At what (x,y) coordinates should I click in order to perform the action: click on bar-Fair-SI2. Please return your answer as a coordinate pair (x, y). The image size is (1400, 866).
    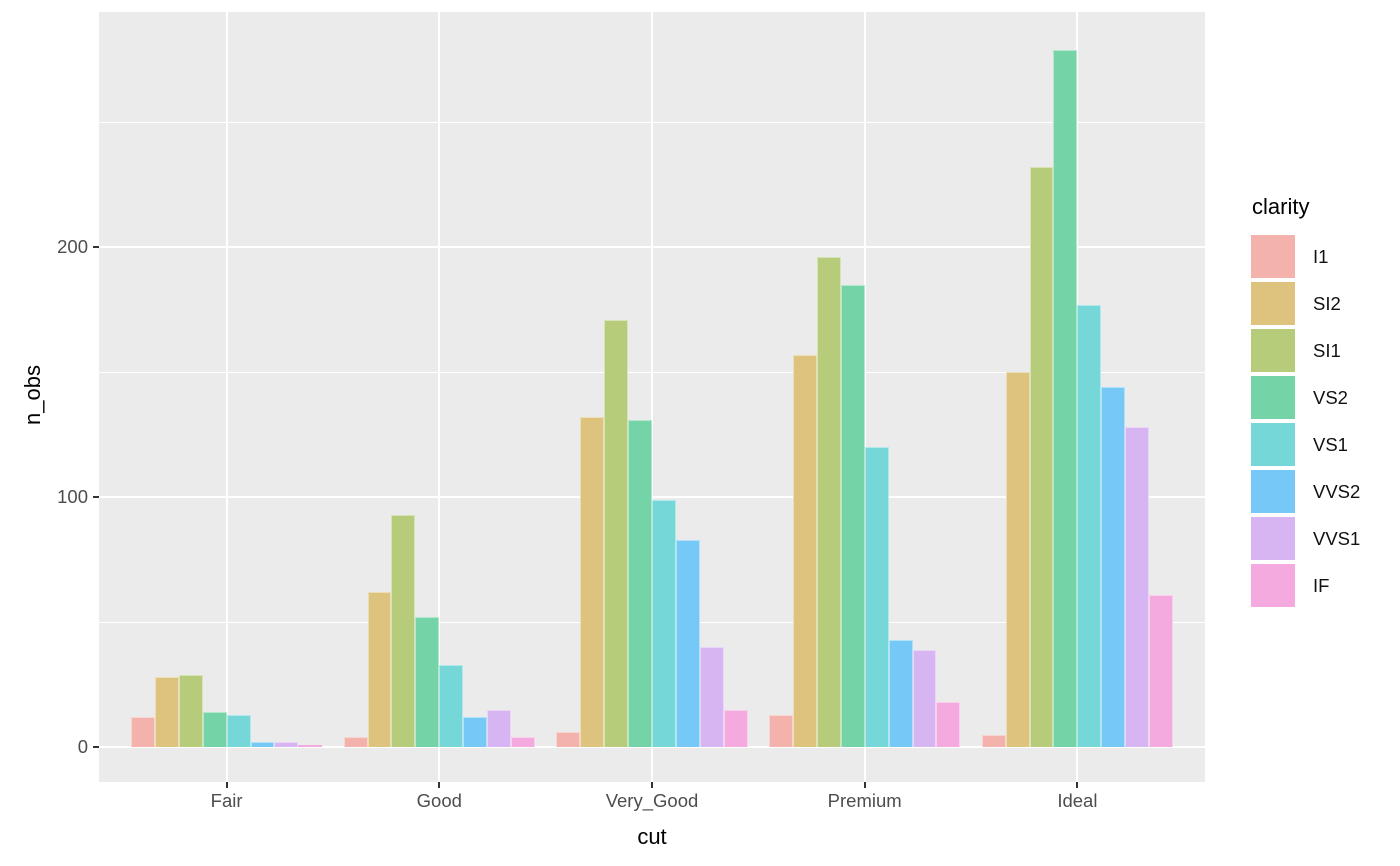
    Looking at the image, I should click on (166, 712).